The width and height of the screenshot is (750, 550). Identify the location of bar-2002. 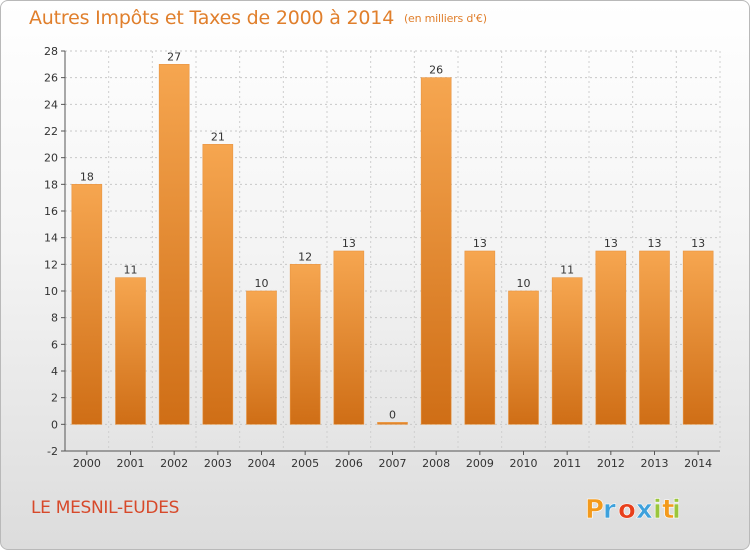
(174, 244).